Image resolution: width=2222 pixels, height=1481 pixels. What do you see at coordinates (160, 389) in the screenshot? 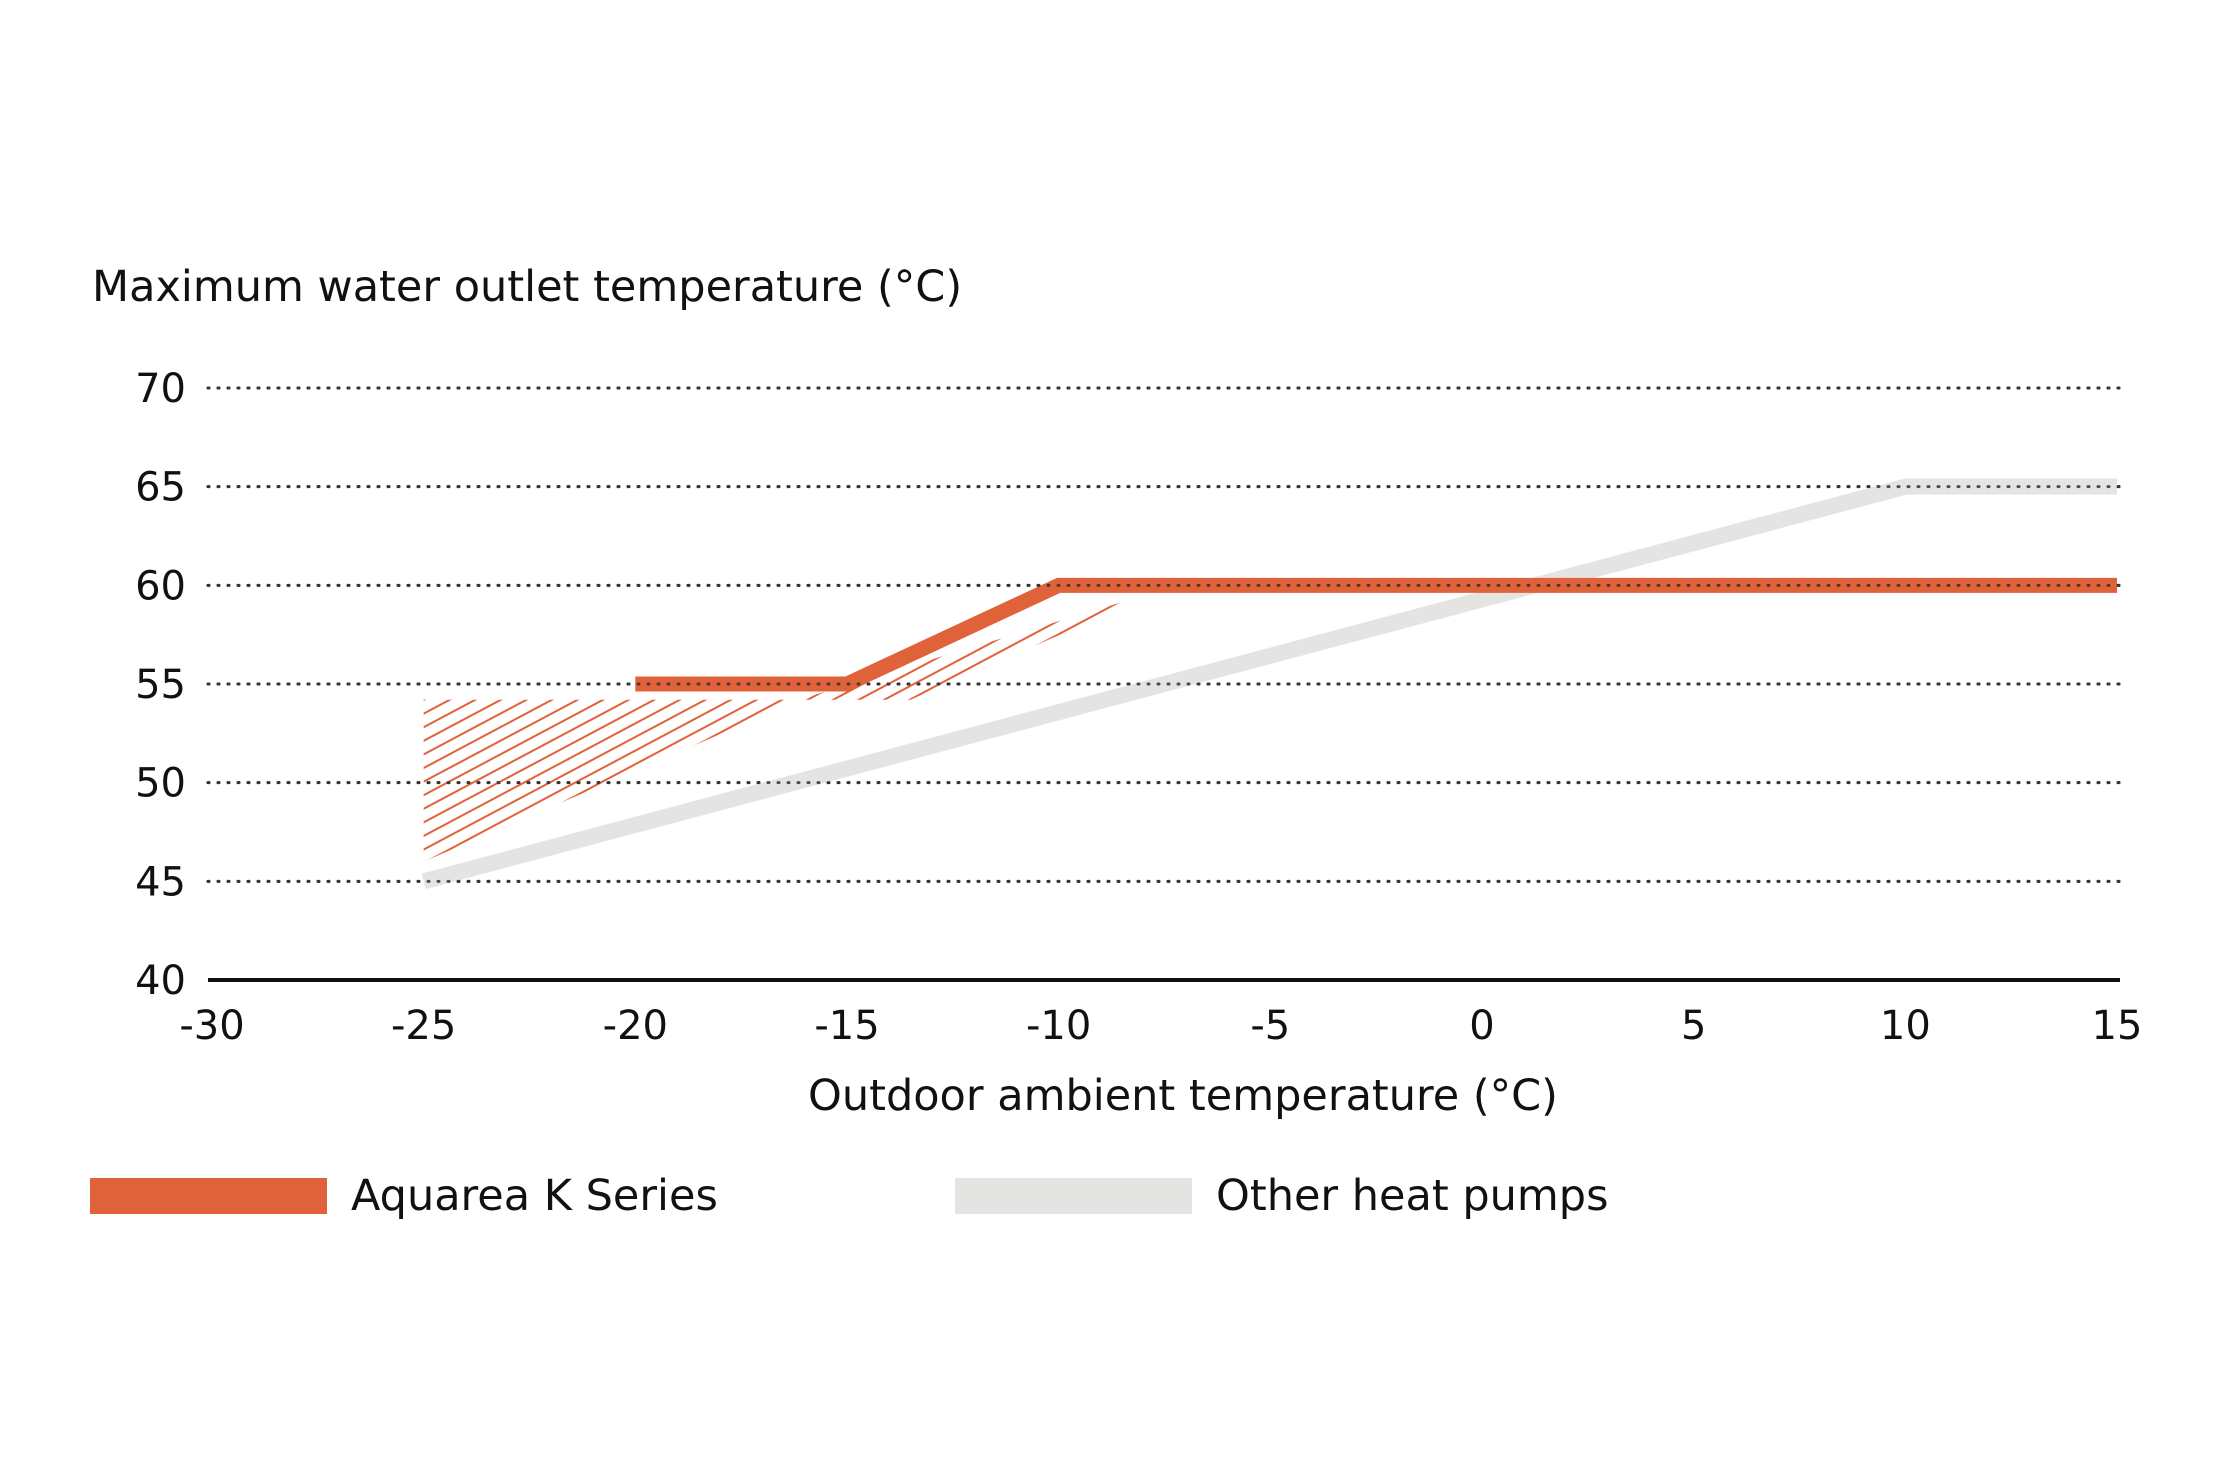
I see `y-tick-label-70: 70` at bounding box center [160, 389].